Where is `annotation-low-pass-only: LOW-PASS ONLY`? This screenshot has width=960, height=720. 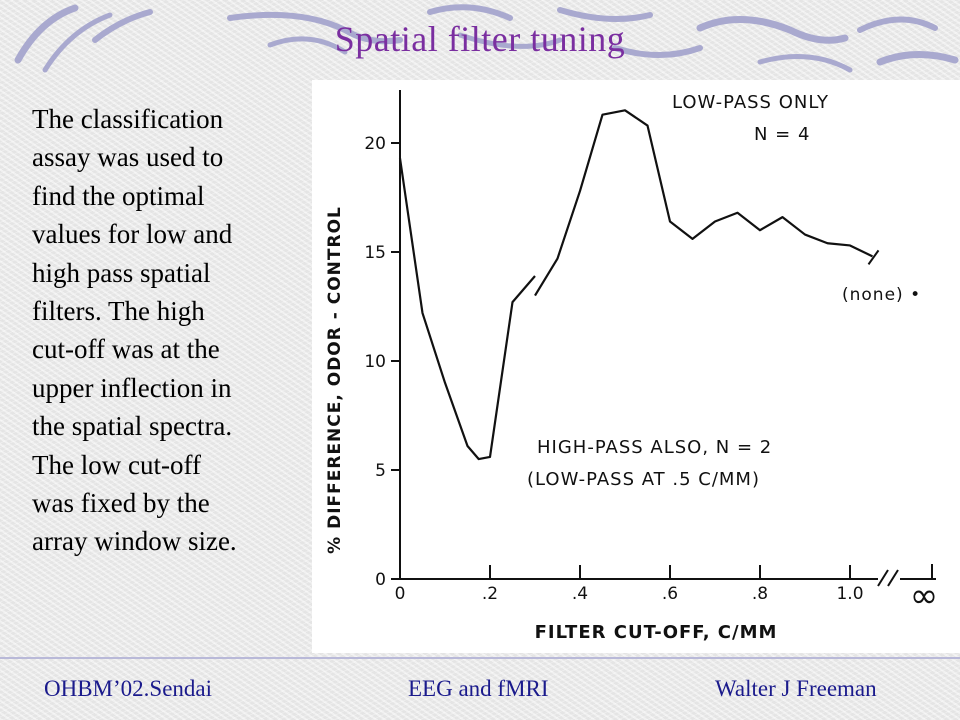 annotation-low-pass-only: LOW-PASS ONLY is located at coordinates (750, 102).